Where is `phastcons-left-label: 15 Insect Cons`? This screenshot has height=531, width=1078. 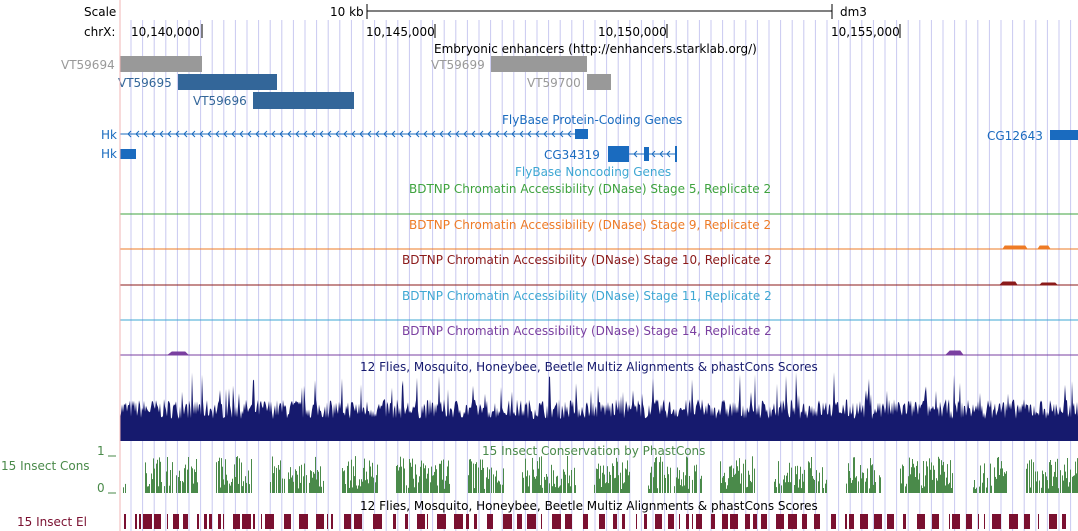 phastcons-left-label: 15 Insect Cons is located at coordinates (45, 466).